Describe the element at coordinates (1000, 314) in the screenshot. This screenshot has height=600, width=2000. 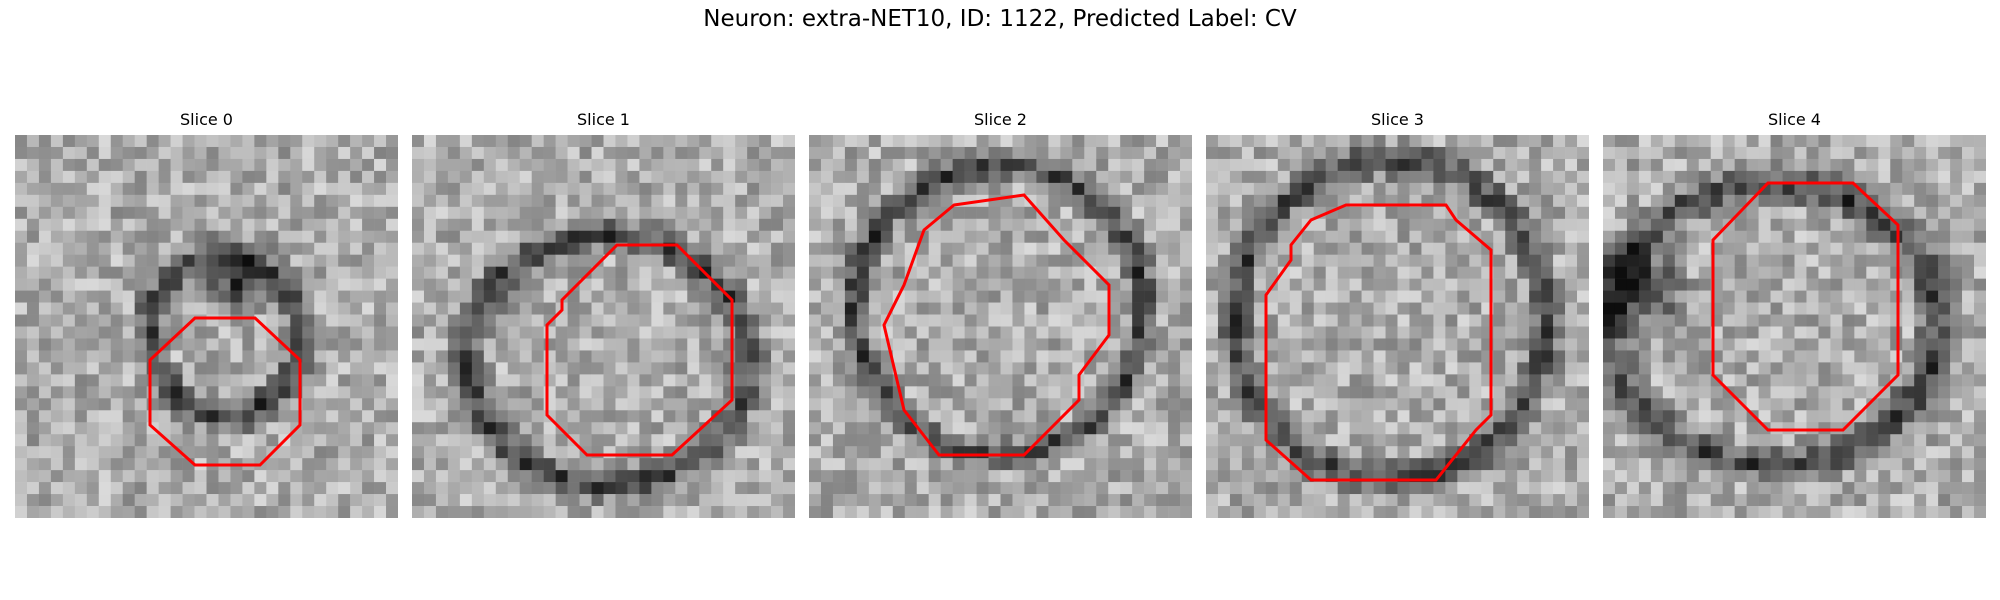
I see `slice-panel-2: Slice 2` at that location.